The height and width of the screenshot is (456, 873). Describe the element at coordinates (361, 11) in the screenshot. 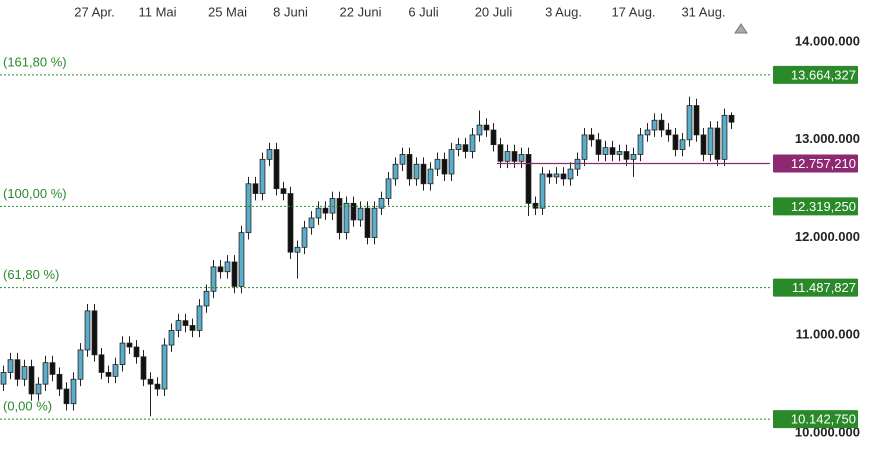

I see `x-tick-label: 22 Juni` at that location.